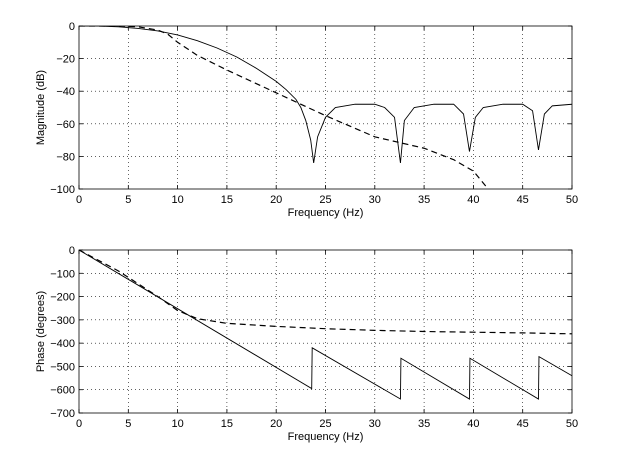 Image resolution: width=622 pixels, height=453 pixels. Describe the element at coordinates (65, 60) in the screenshot. I see `y-tick-label: −20` at that location.